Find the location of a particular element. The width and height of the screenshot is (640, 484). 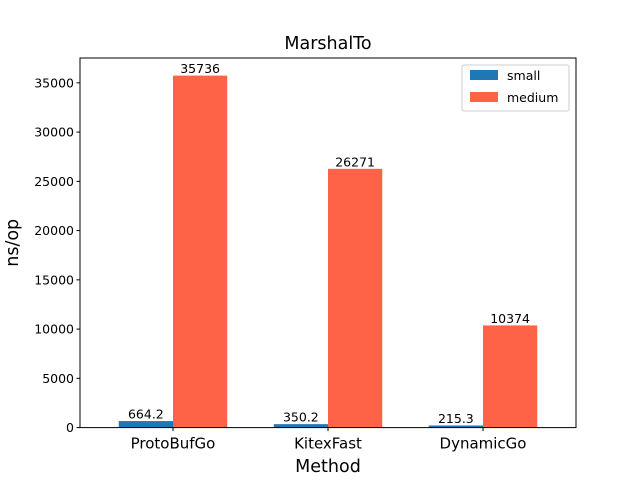

data-label-small-KitexFast: 350.2 is located at coordinates (301, 417).